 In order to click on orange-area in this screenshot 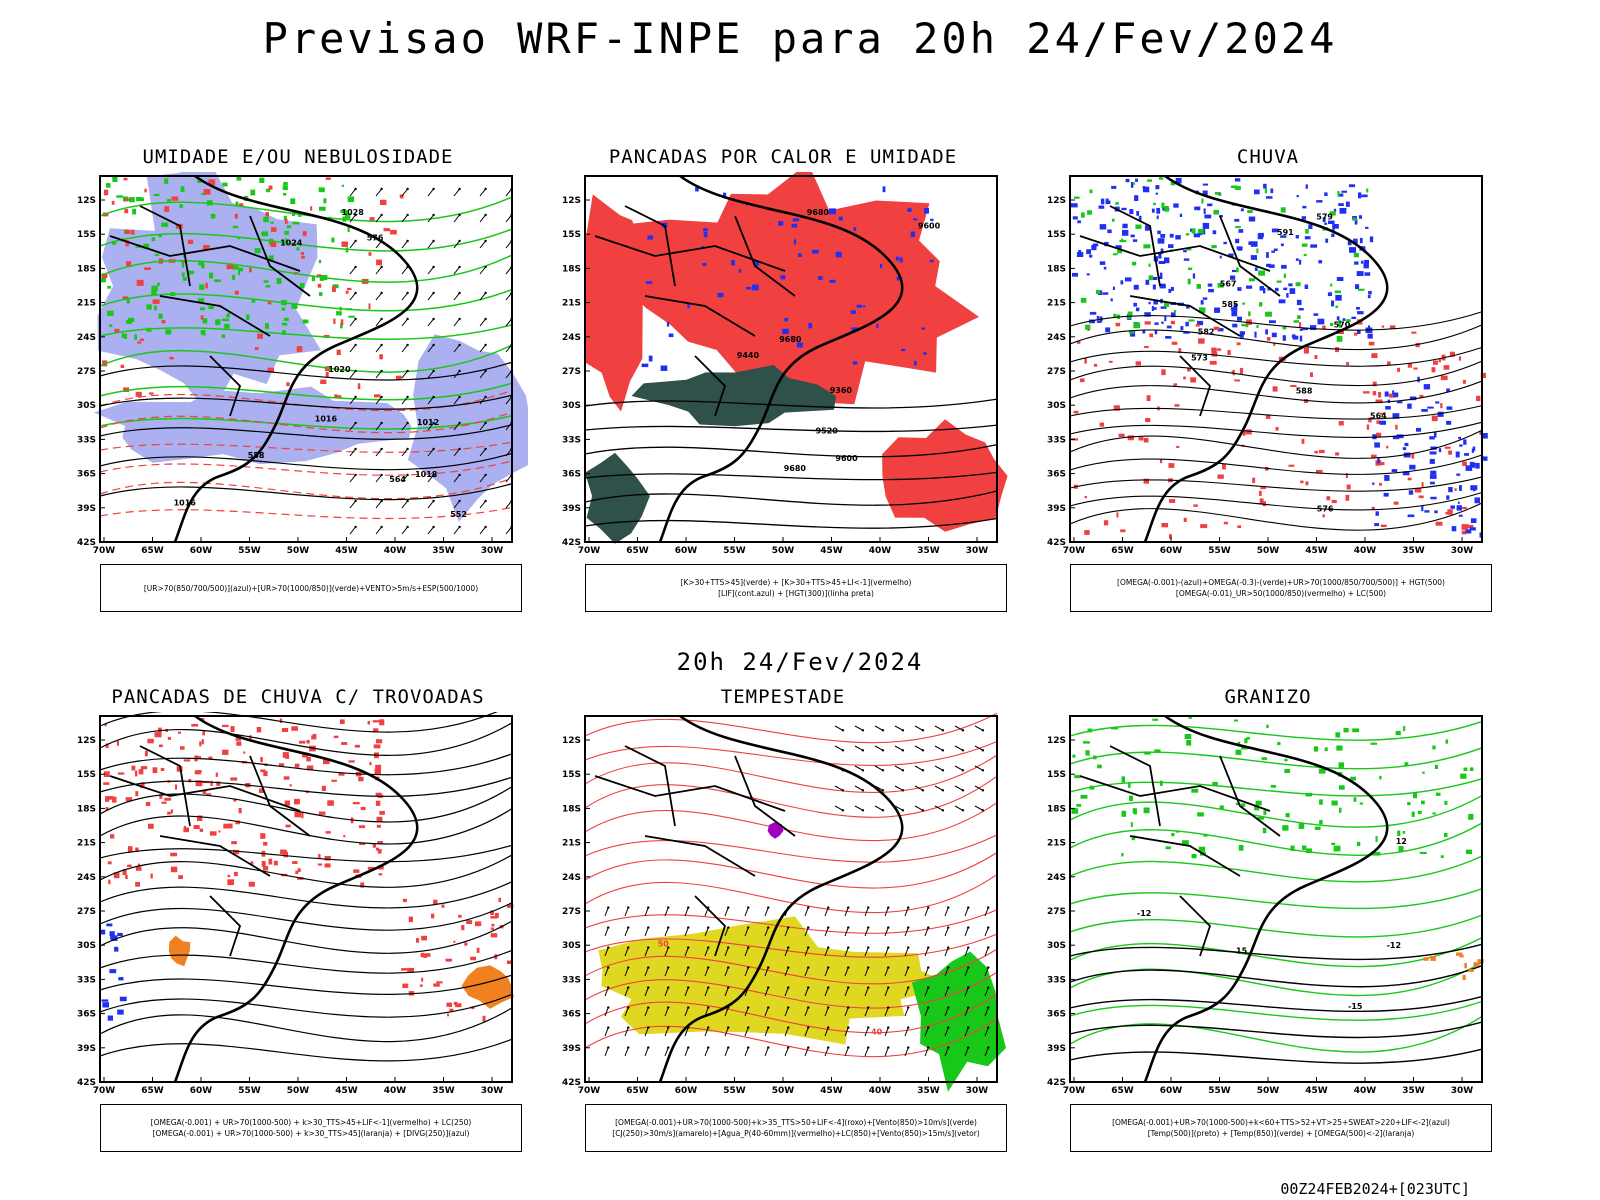, I will do `click(179, 951)`.